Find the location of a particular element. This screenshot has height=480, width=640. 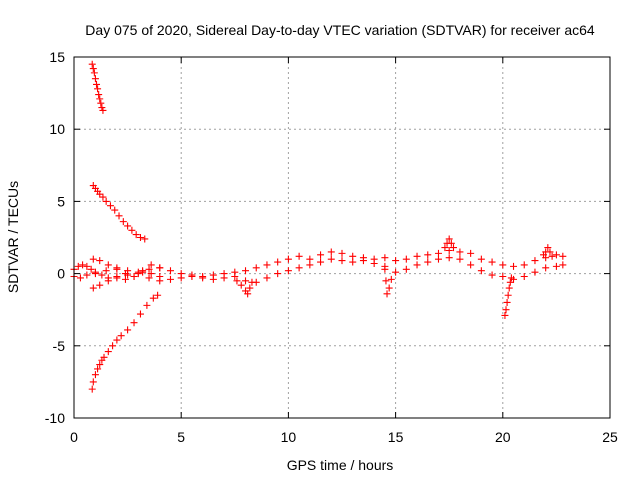

y-tick-label: -10 is located at coordinates (55, 418).